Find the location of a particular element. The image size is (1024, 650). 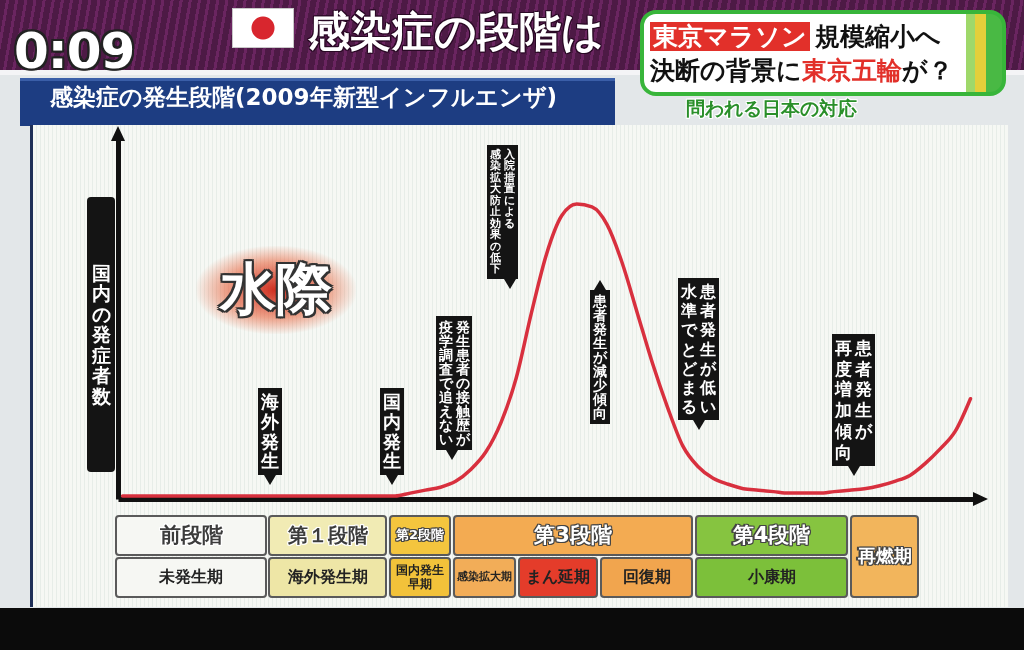

y-axis-title: 国内の発症者数 is located at coordinates (101, 334).